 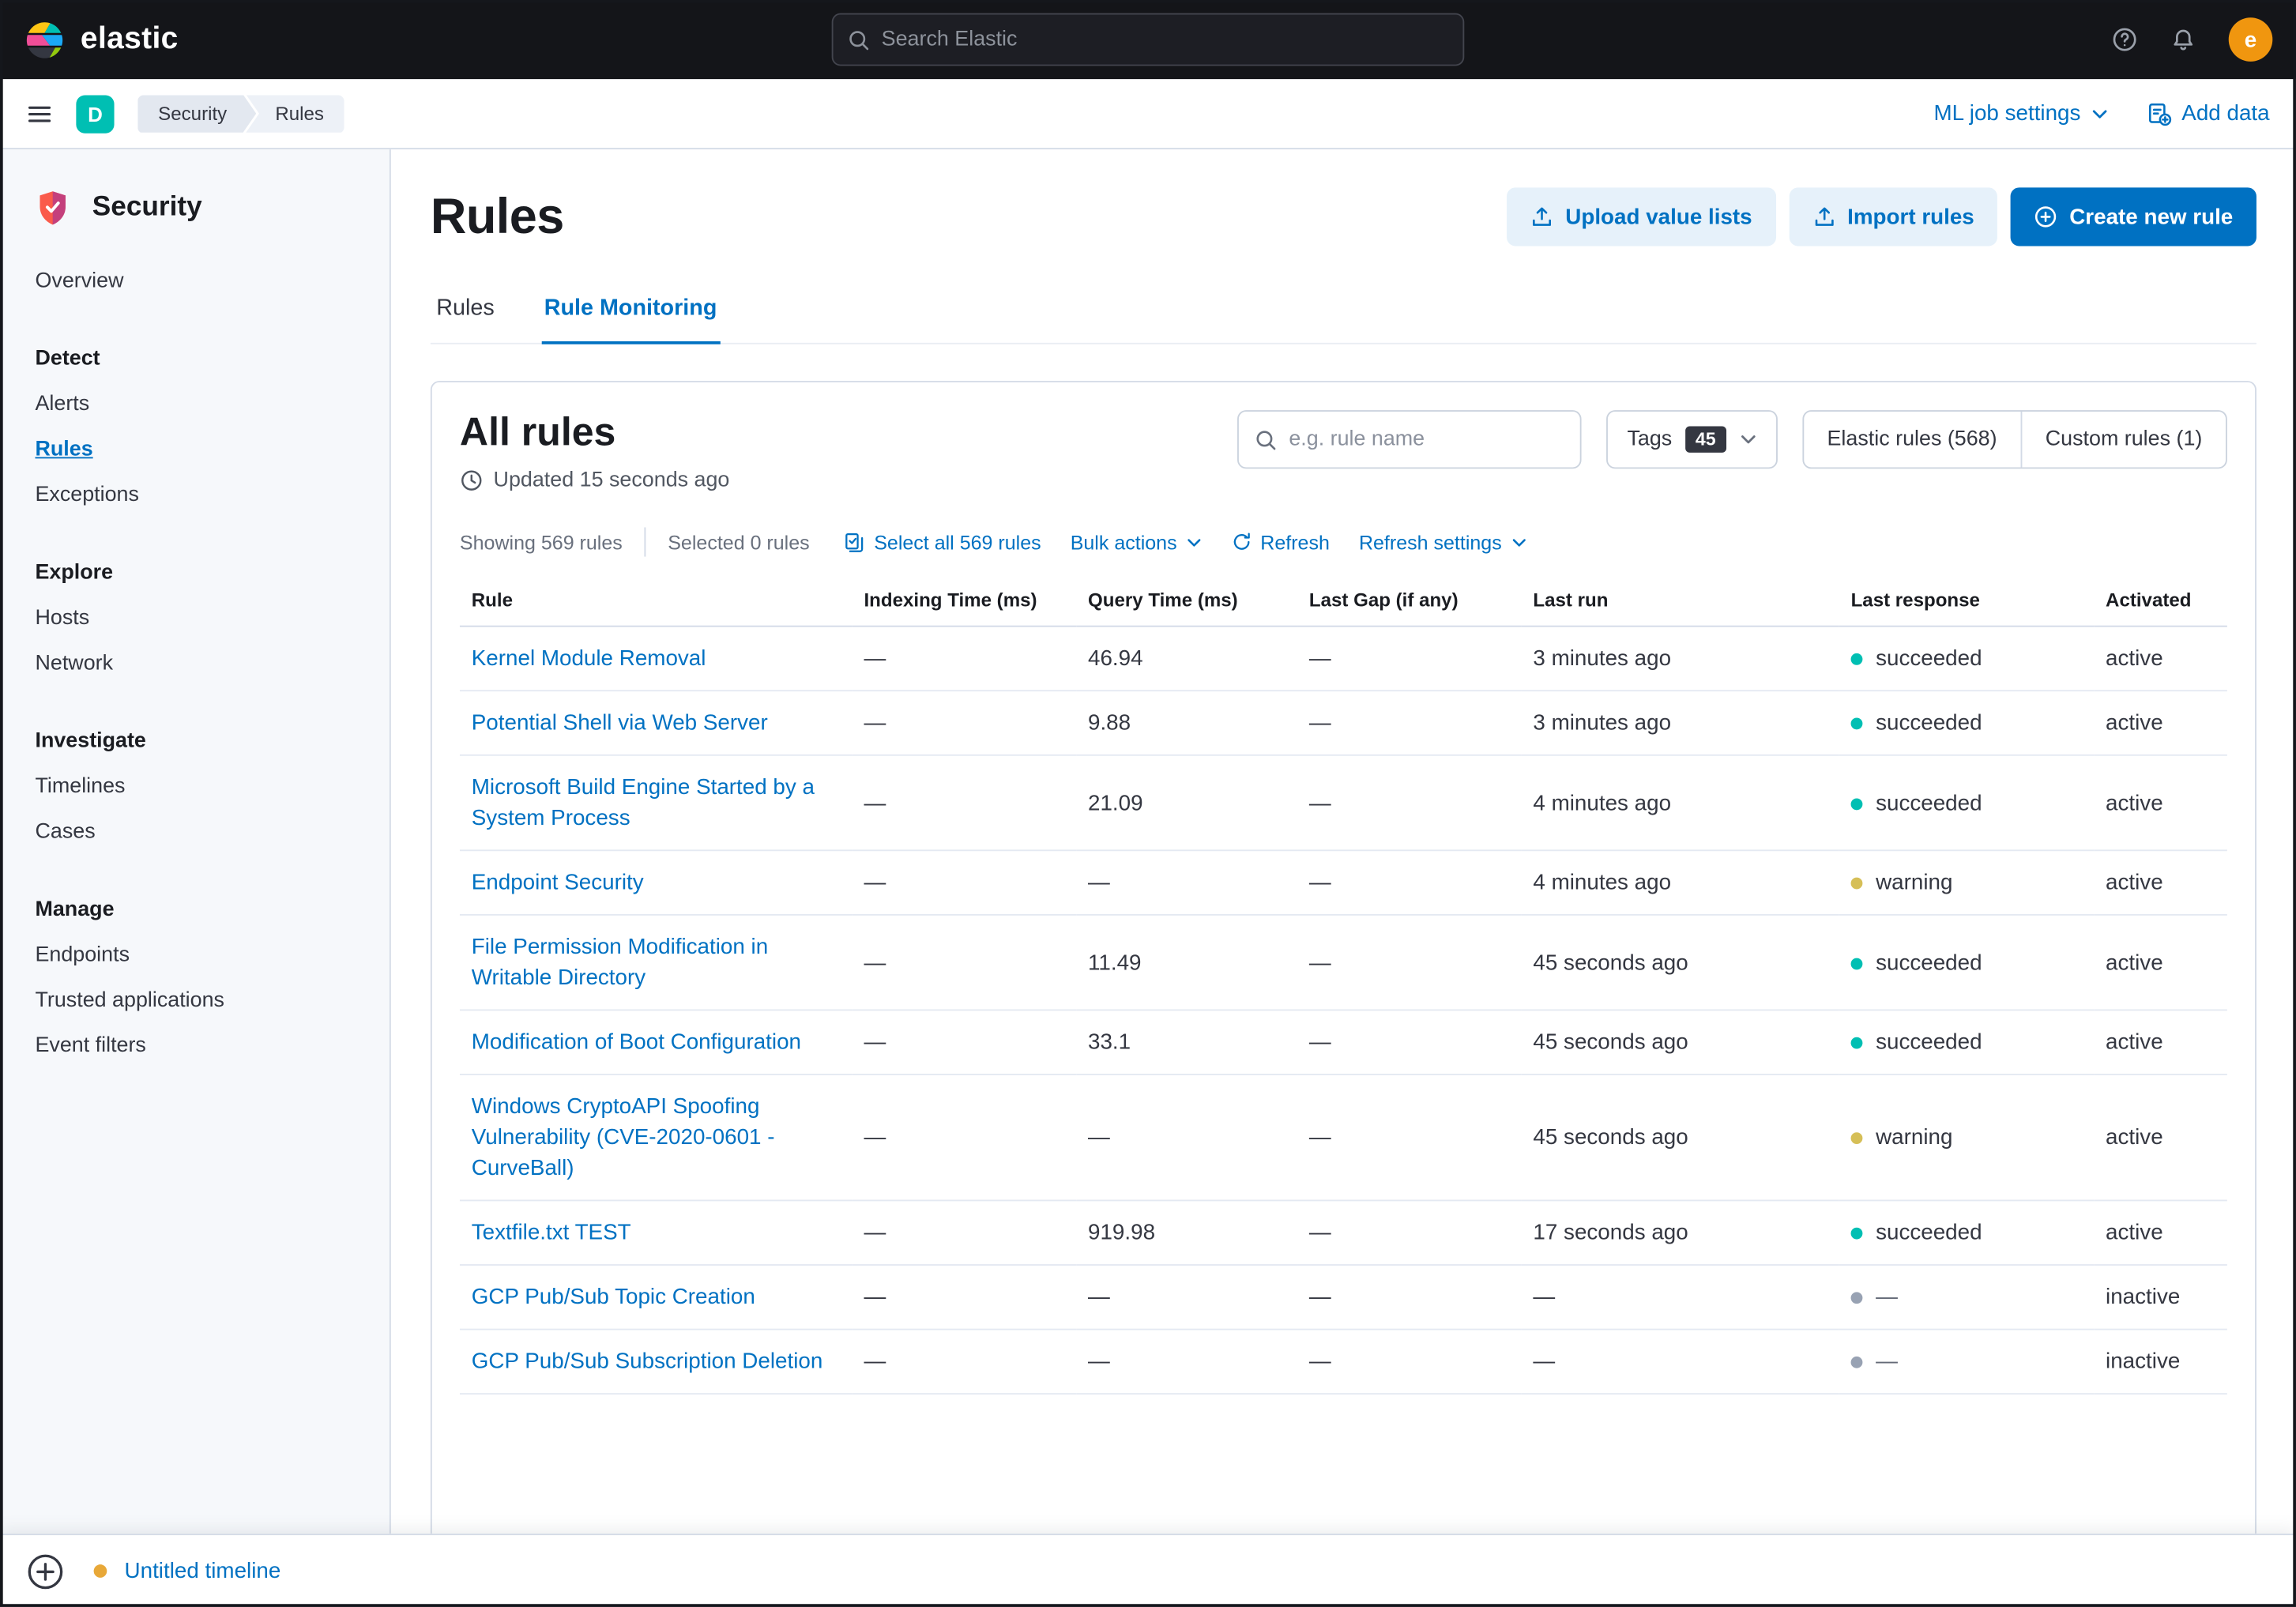 I want to click on import-rules-label: Import rules, so click(x=1910, y=217).